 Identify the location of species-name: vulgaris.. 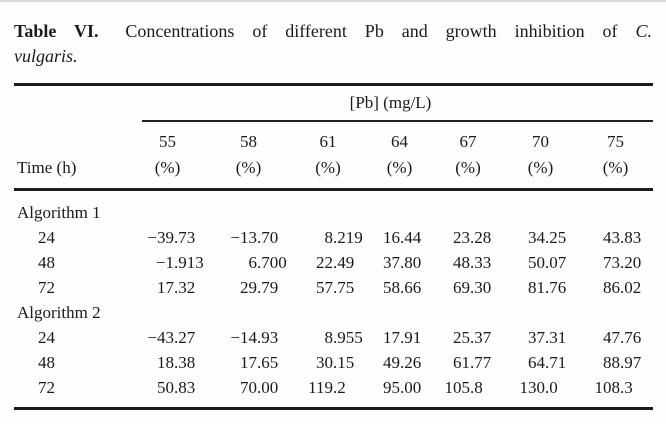
(46, 56).